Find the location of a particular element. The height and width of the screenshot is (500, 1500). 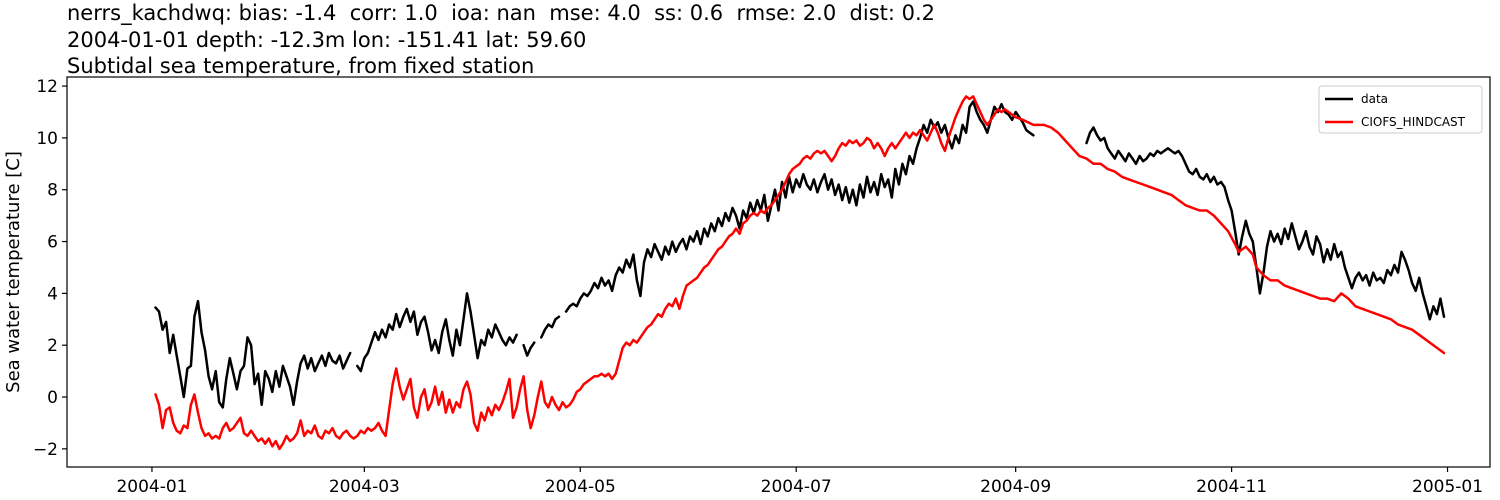

legend-label: data is located at coordinates (1374, 99).